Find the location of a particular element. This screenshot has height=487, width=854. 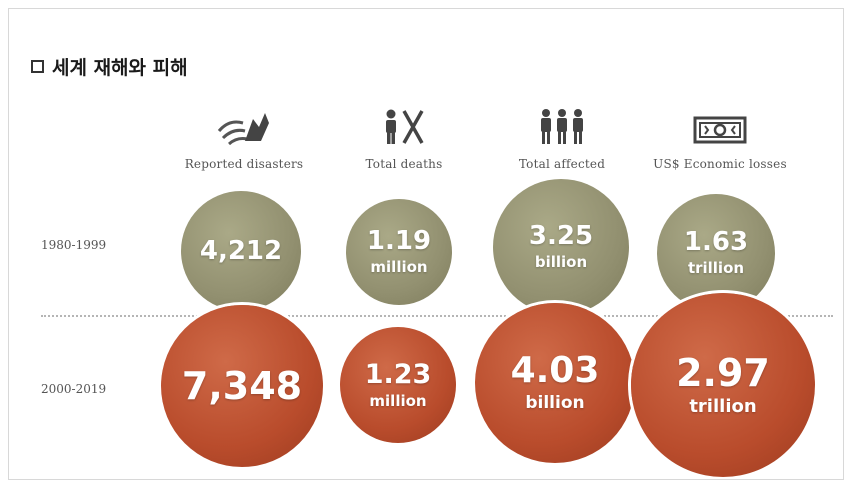

bubble-value: 4.03 is located at coordinates (555, 370).